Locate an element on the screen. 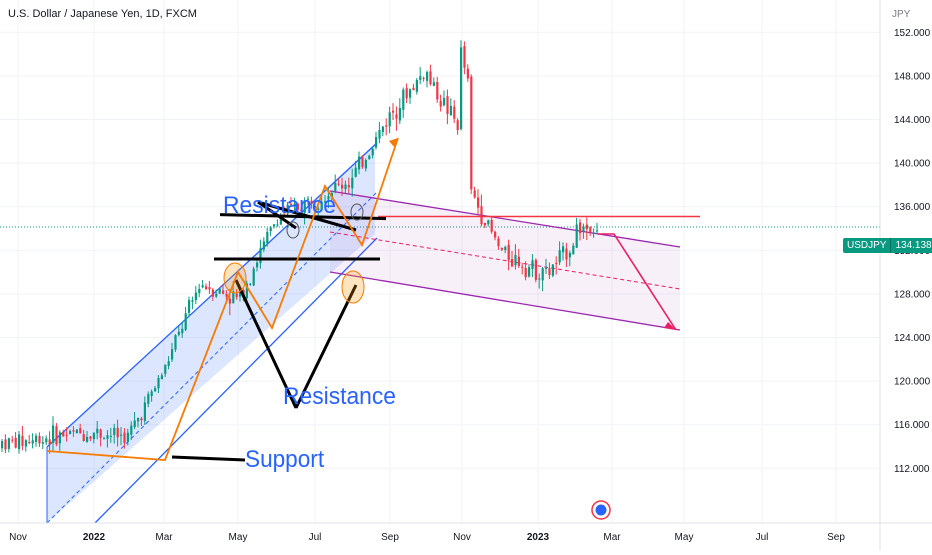  y-tick-label: 116.000 is located at coordinates (912, 425).